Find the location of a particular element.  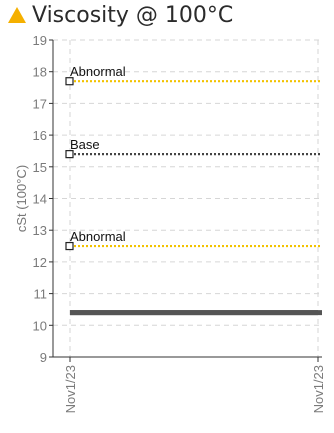

y-tick-label: 19 is located at coordinates (40, 40).